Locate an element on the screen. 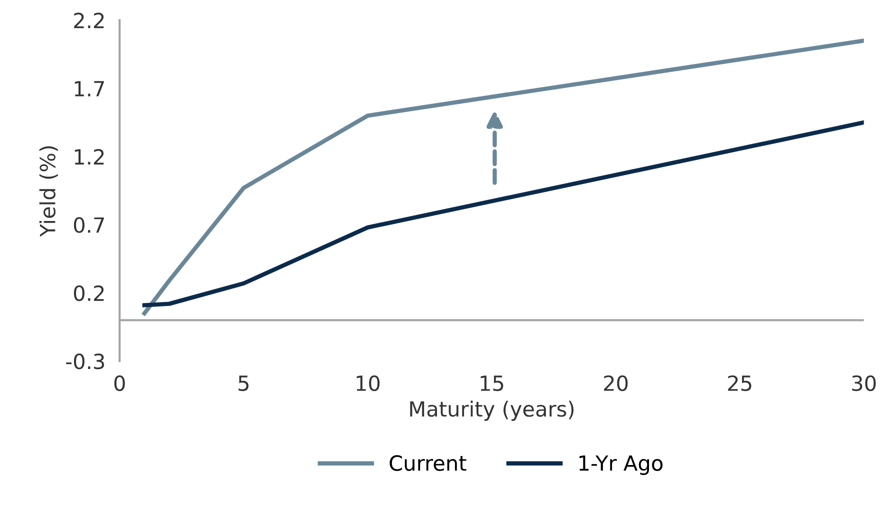  y-tick-label: 1.7 is located at coordinates (89, 88).